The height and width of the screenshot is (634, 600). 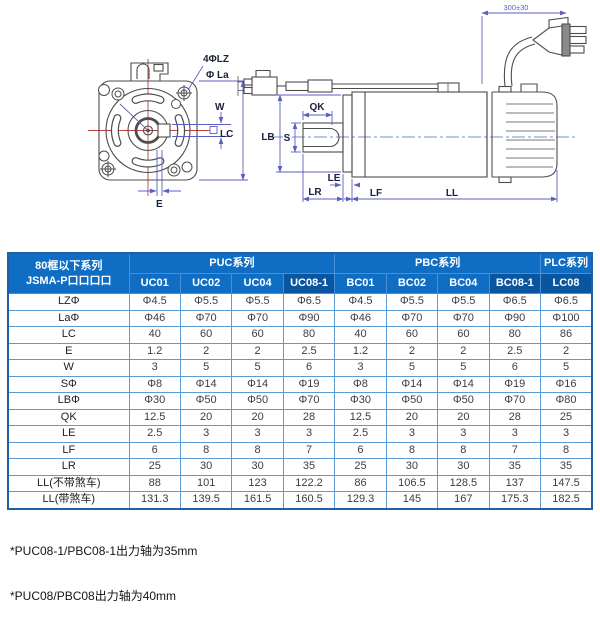 I want to click on corner-header: 80框以下系列 JSMA-P口口口口, so click(x=68, y=273).